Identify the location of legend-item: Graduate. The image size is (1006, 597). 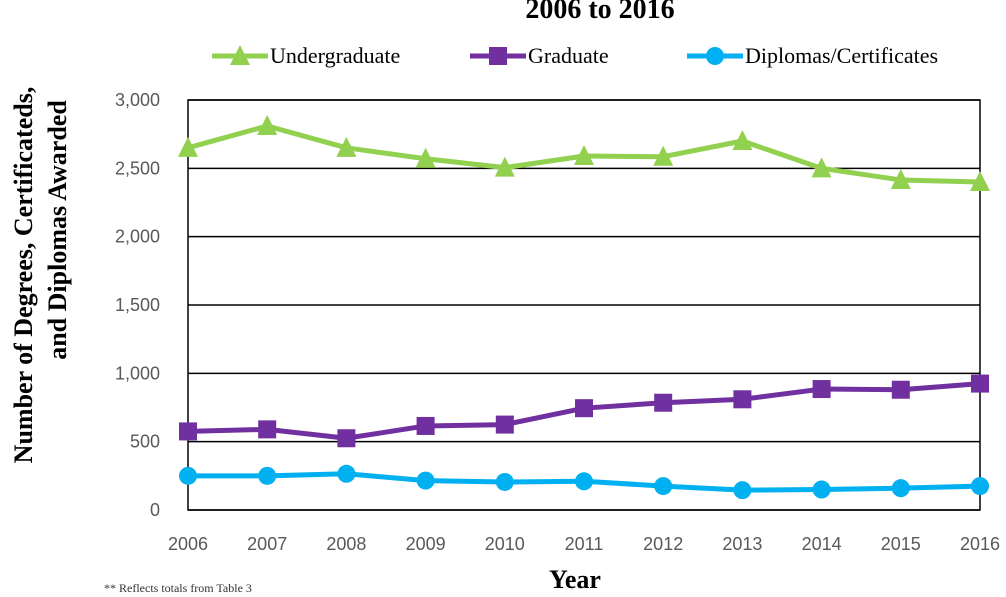
(539, 55).